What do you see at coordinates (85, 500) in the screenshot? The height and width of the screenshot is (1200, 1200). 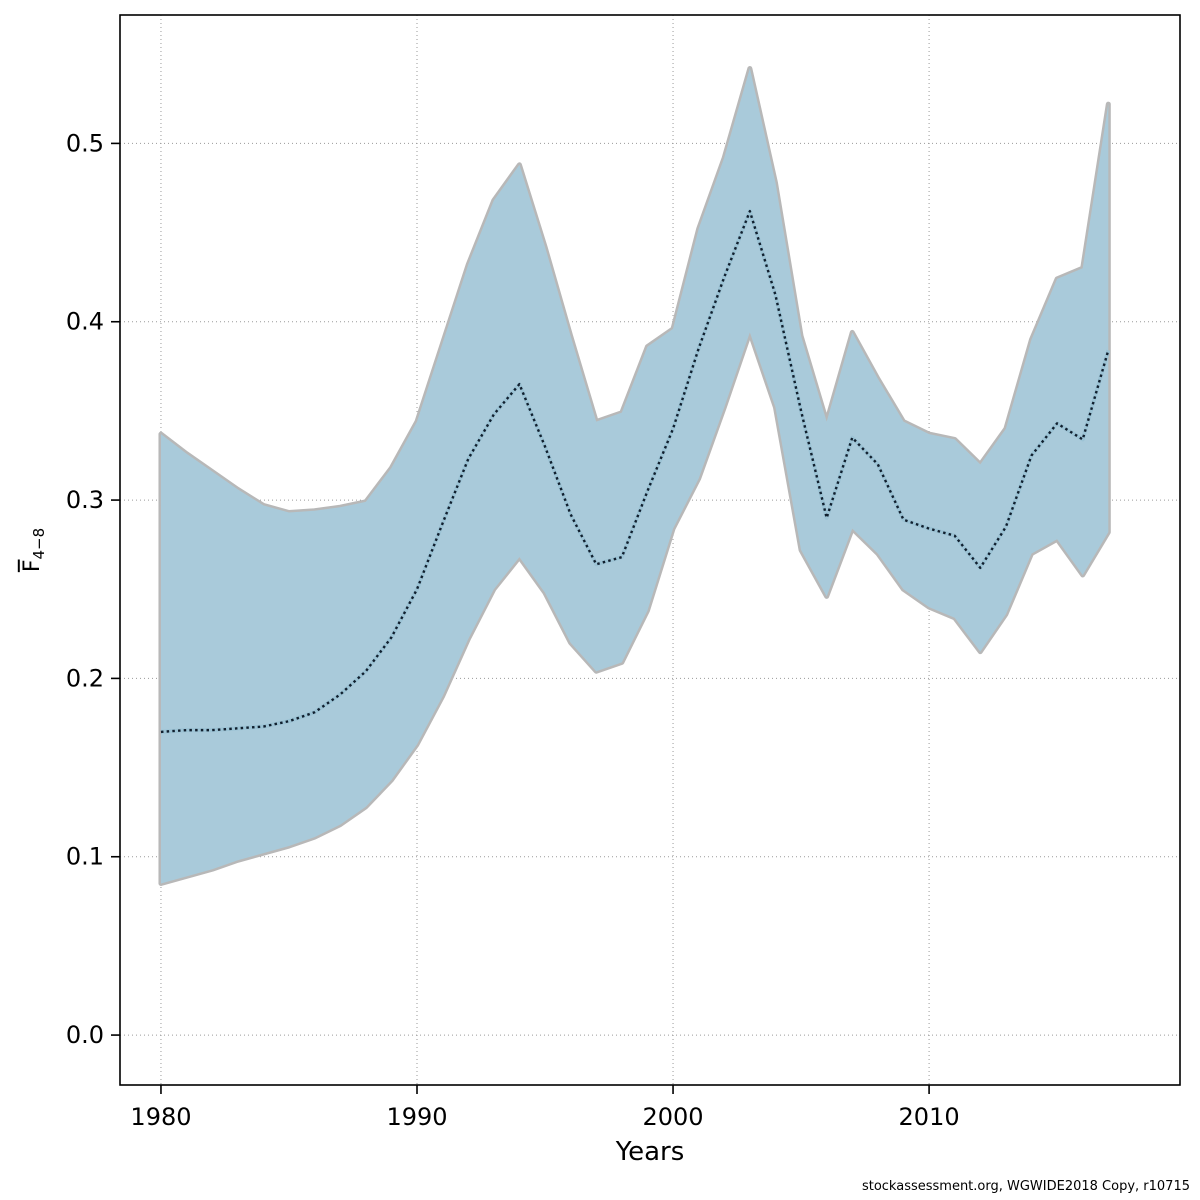 I see `y-tick-label: 0.3` at bounding box center [85, 500].